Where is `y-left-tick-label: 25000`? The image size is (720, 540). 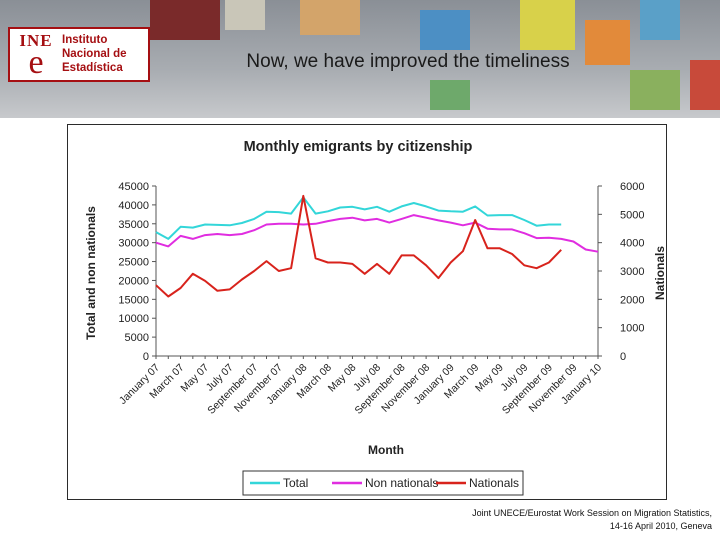 y-left-tick-label: 25000 is located at coordinates (133, 263).